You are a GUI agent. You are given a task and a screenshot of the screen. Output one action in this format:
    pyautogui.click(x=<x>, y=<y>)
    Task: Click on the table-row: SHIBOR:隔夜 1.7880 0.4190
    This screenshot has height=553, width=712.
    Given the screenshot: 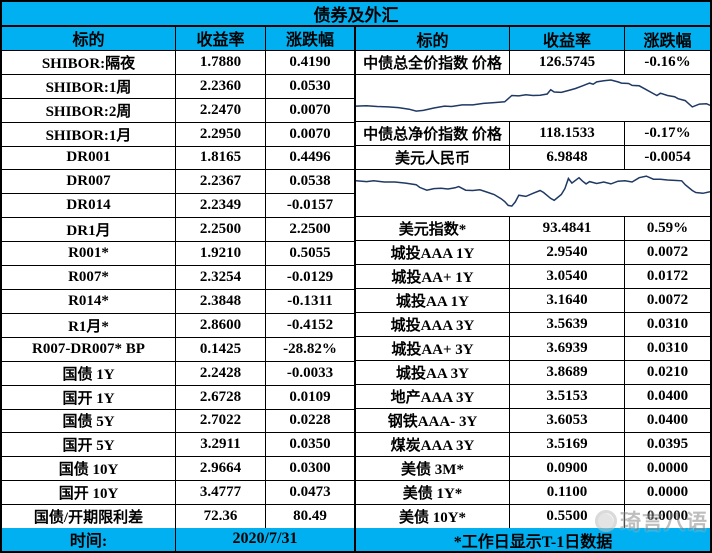 What is the action you would take?
    pyautogui.click(x=178, y=62)
    